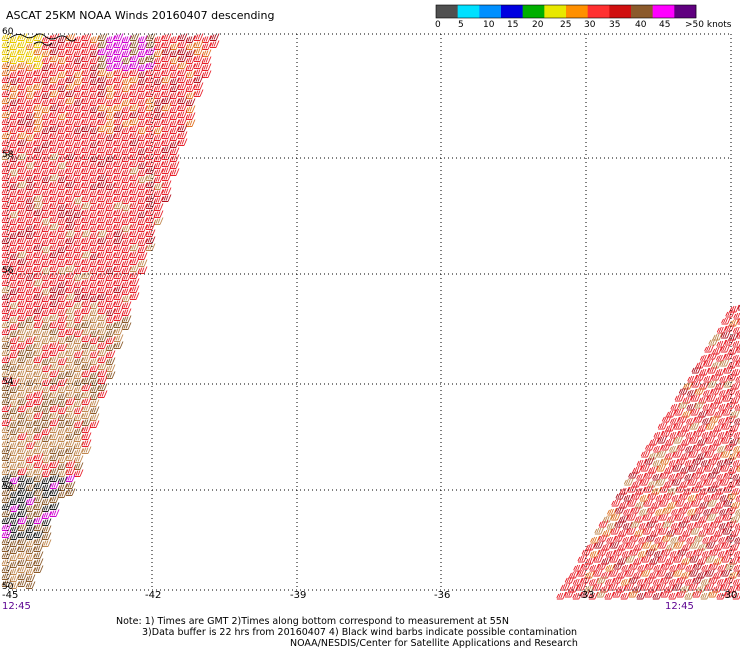  What do you see at coordinates (468, 11) in the screenshot?
I see `legend-swatch` at bounding box center [468, 11].